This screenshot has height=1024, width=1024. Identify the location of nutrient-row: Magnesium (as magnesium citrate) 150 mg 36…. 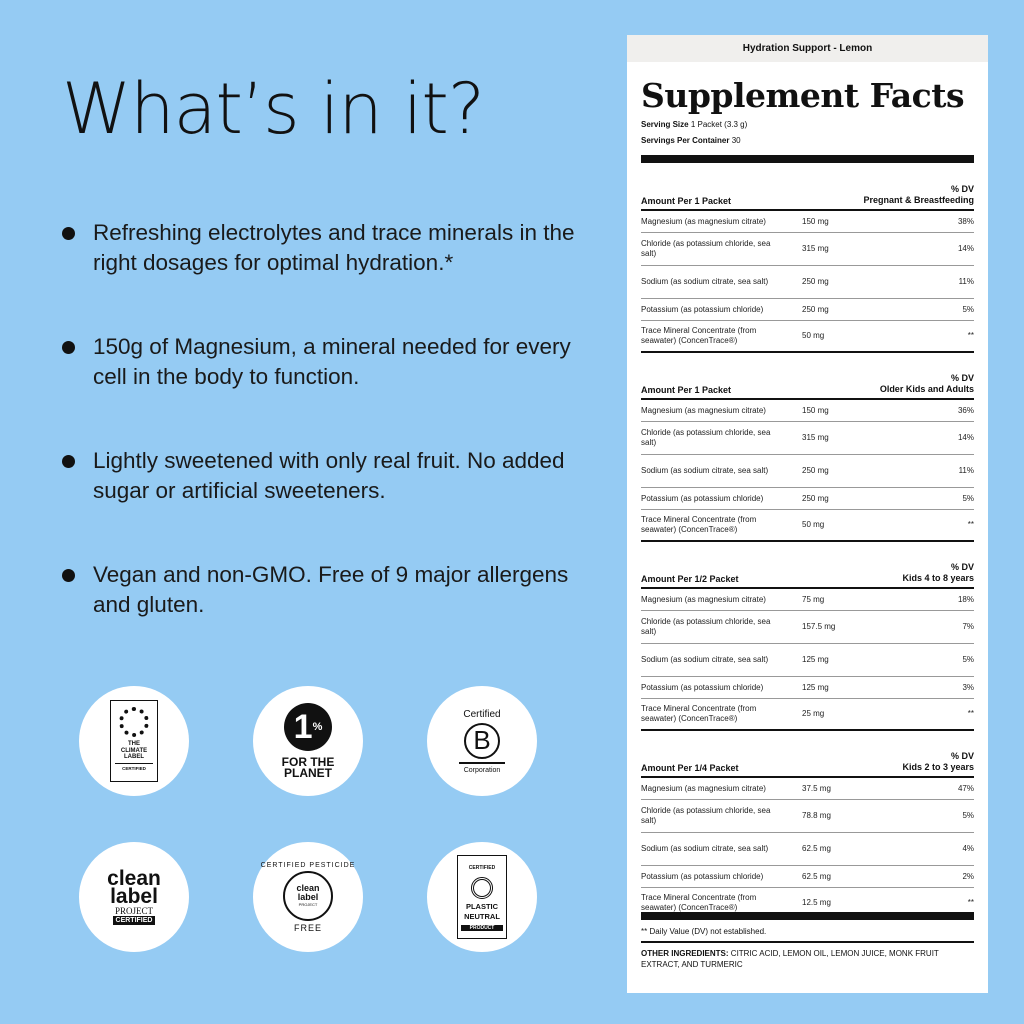
(807, 411).